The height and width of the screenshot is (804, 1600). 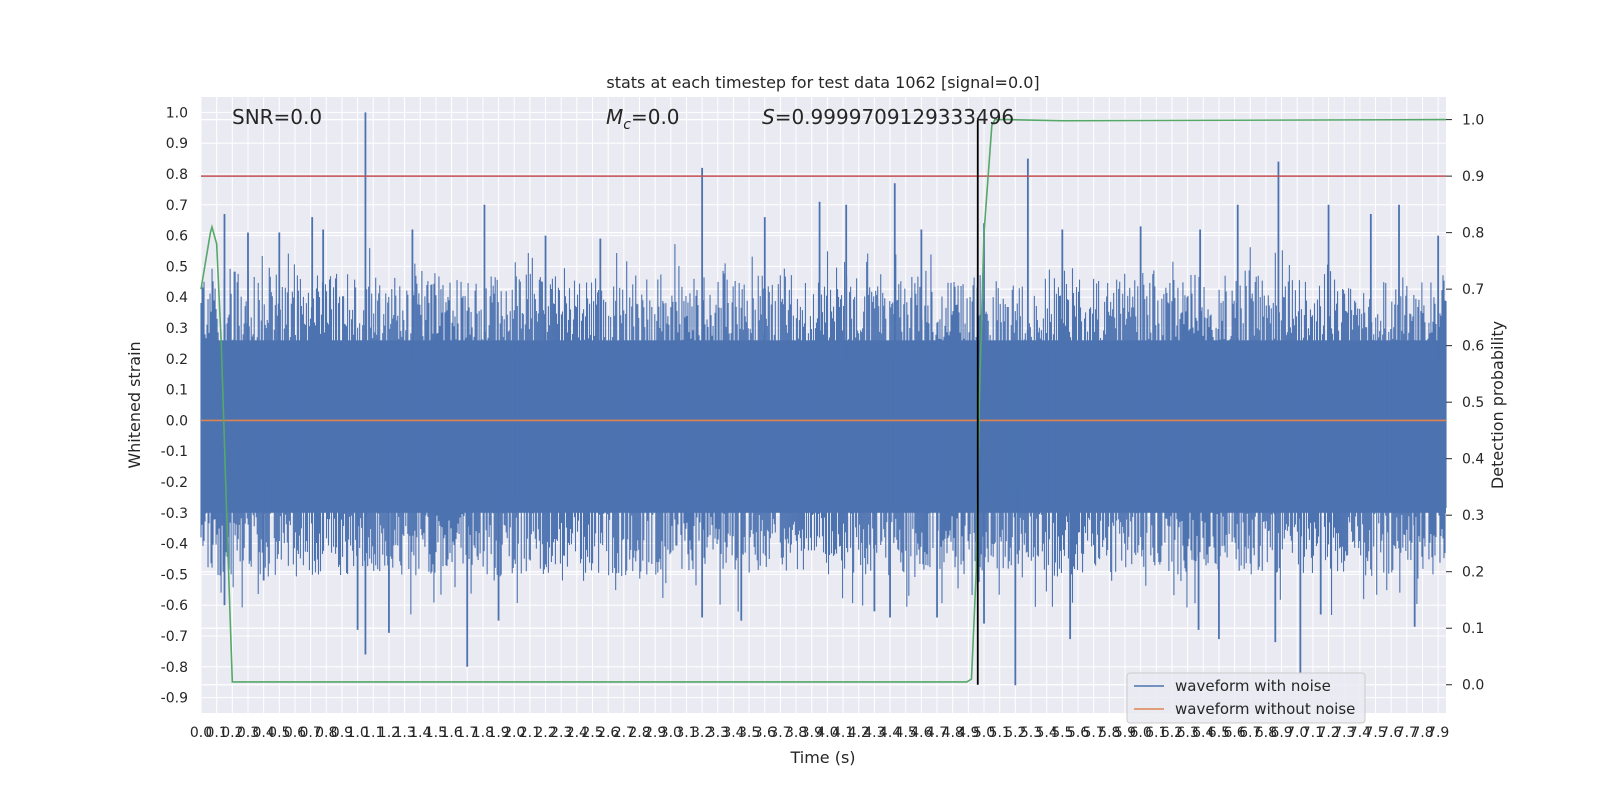 What do you see at coordinates (1297, 733) in the screenshot?
I see `x-tick-label: 7.0` at bounding box center [1297, 733].